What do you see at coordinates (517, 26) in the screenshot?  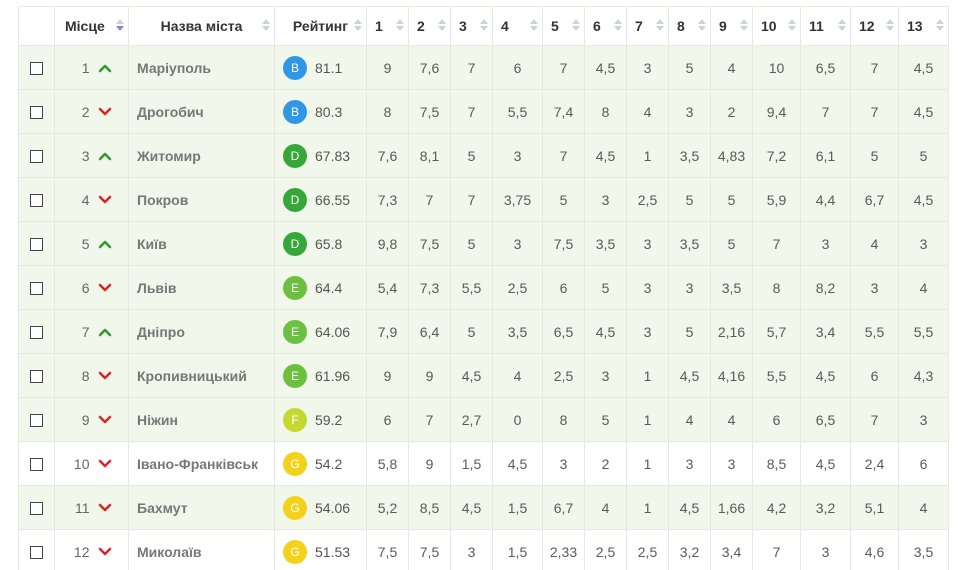 I see `column-header-criterion-4: 4` at bounding box center [517, 26].